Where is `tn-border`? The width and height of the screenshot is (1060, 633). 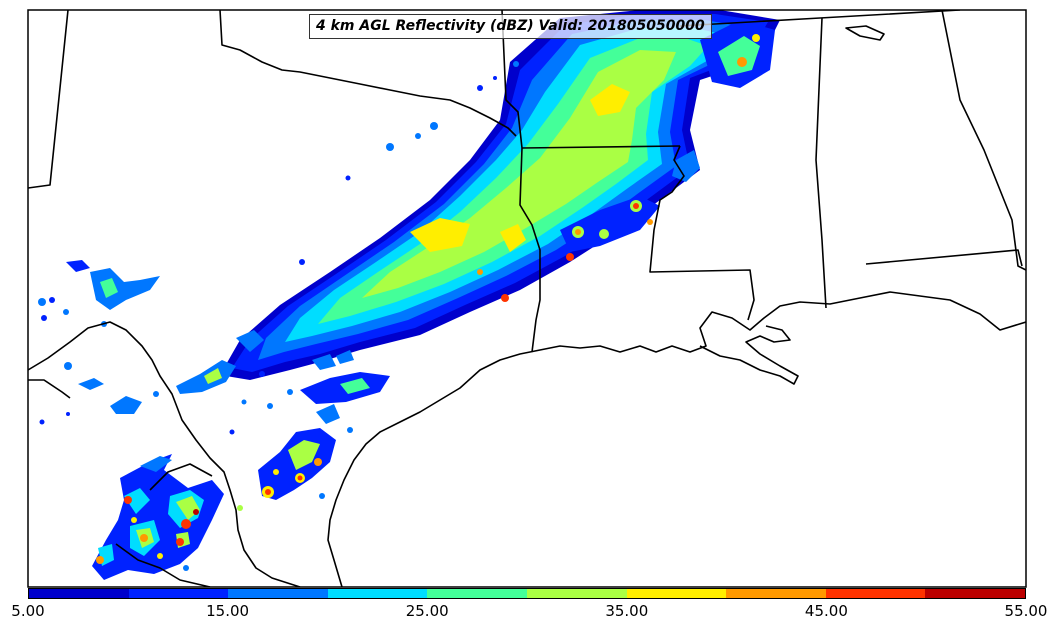
tn-border is located at coordinates (820, 18).